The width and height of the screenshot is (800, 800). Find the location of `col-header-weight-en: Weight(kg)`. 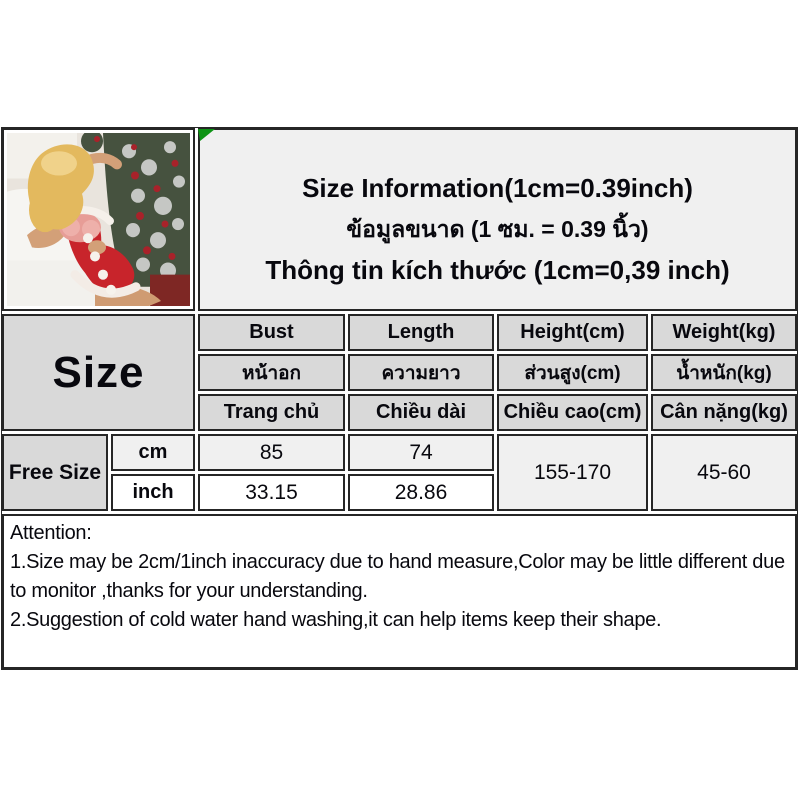

col-header-weight-en: Weight(kg) is located at coordinates (724, 332).